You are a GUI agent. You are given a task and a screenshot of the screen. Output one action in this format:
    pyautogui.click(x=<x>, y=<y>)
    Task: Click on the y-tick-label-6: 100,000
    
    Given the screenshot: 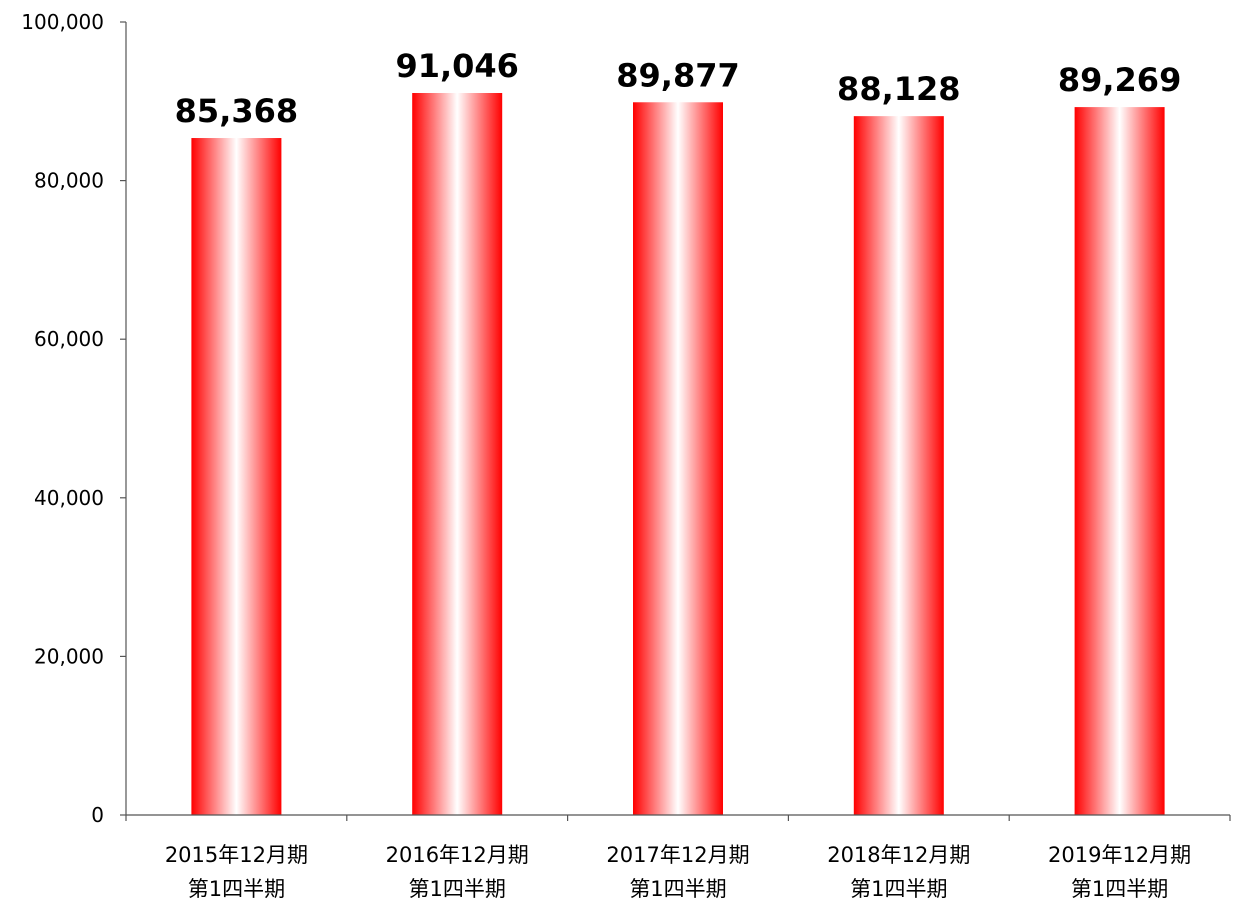 What is the action you would take?
    pyautogui.click(x=62, y=22)
    